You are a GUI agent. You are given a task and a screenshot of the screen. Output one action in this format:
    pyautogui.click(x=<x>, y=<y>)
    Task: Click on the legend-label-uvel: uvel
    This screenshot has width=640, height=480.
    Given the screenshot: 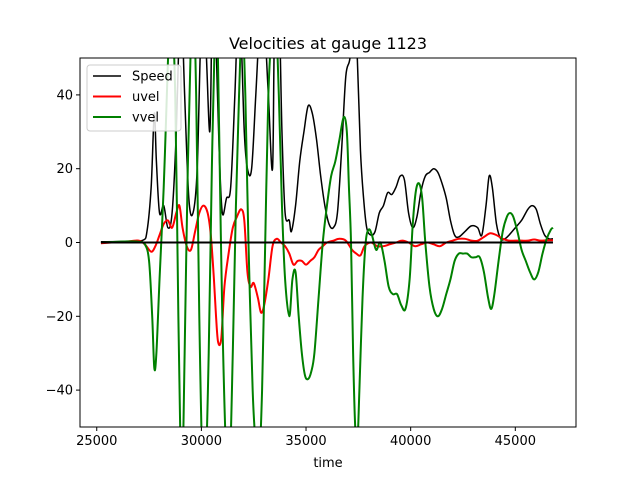 What is the action you would take?
    pyautogui.click(x=146, y=97)
    